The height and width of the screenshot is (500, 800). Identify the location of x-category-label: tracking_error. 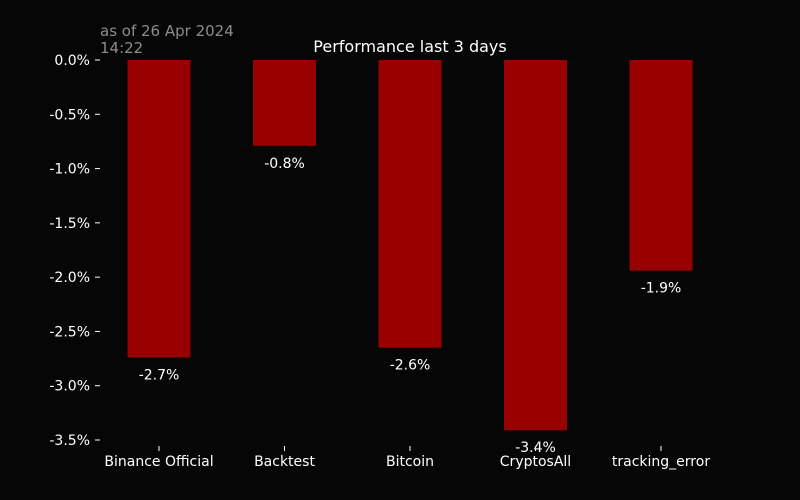
(661, 462).